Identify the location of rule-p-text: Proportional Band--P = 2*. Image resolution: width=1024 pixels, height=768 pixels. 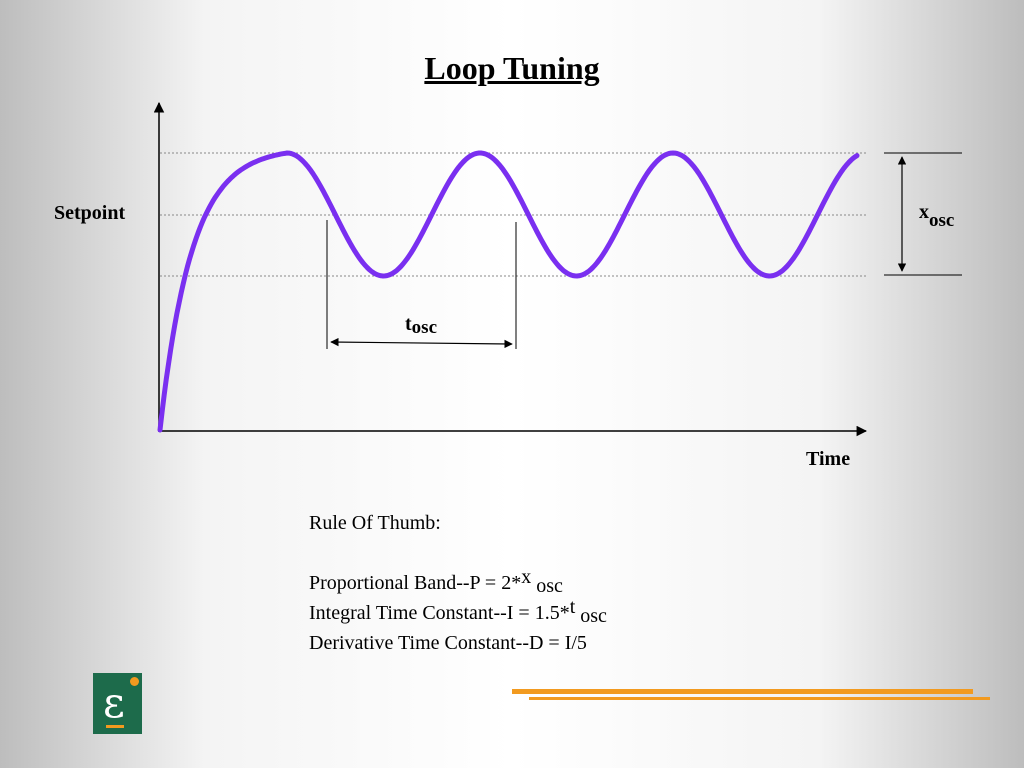
(415, 583).